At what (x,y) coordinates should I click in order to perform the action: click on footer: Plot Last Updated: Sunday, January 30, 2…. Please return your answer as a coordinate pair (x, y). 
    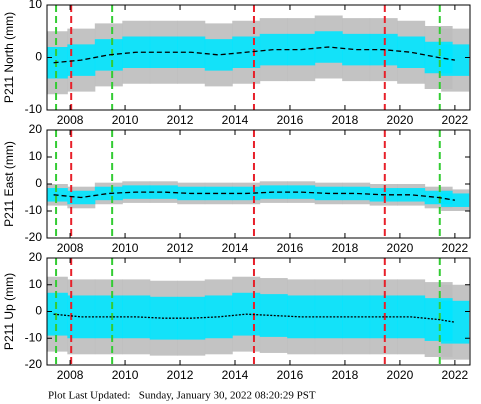
    Looking at the image, I should click on (182, 396).